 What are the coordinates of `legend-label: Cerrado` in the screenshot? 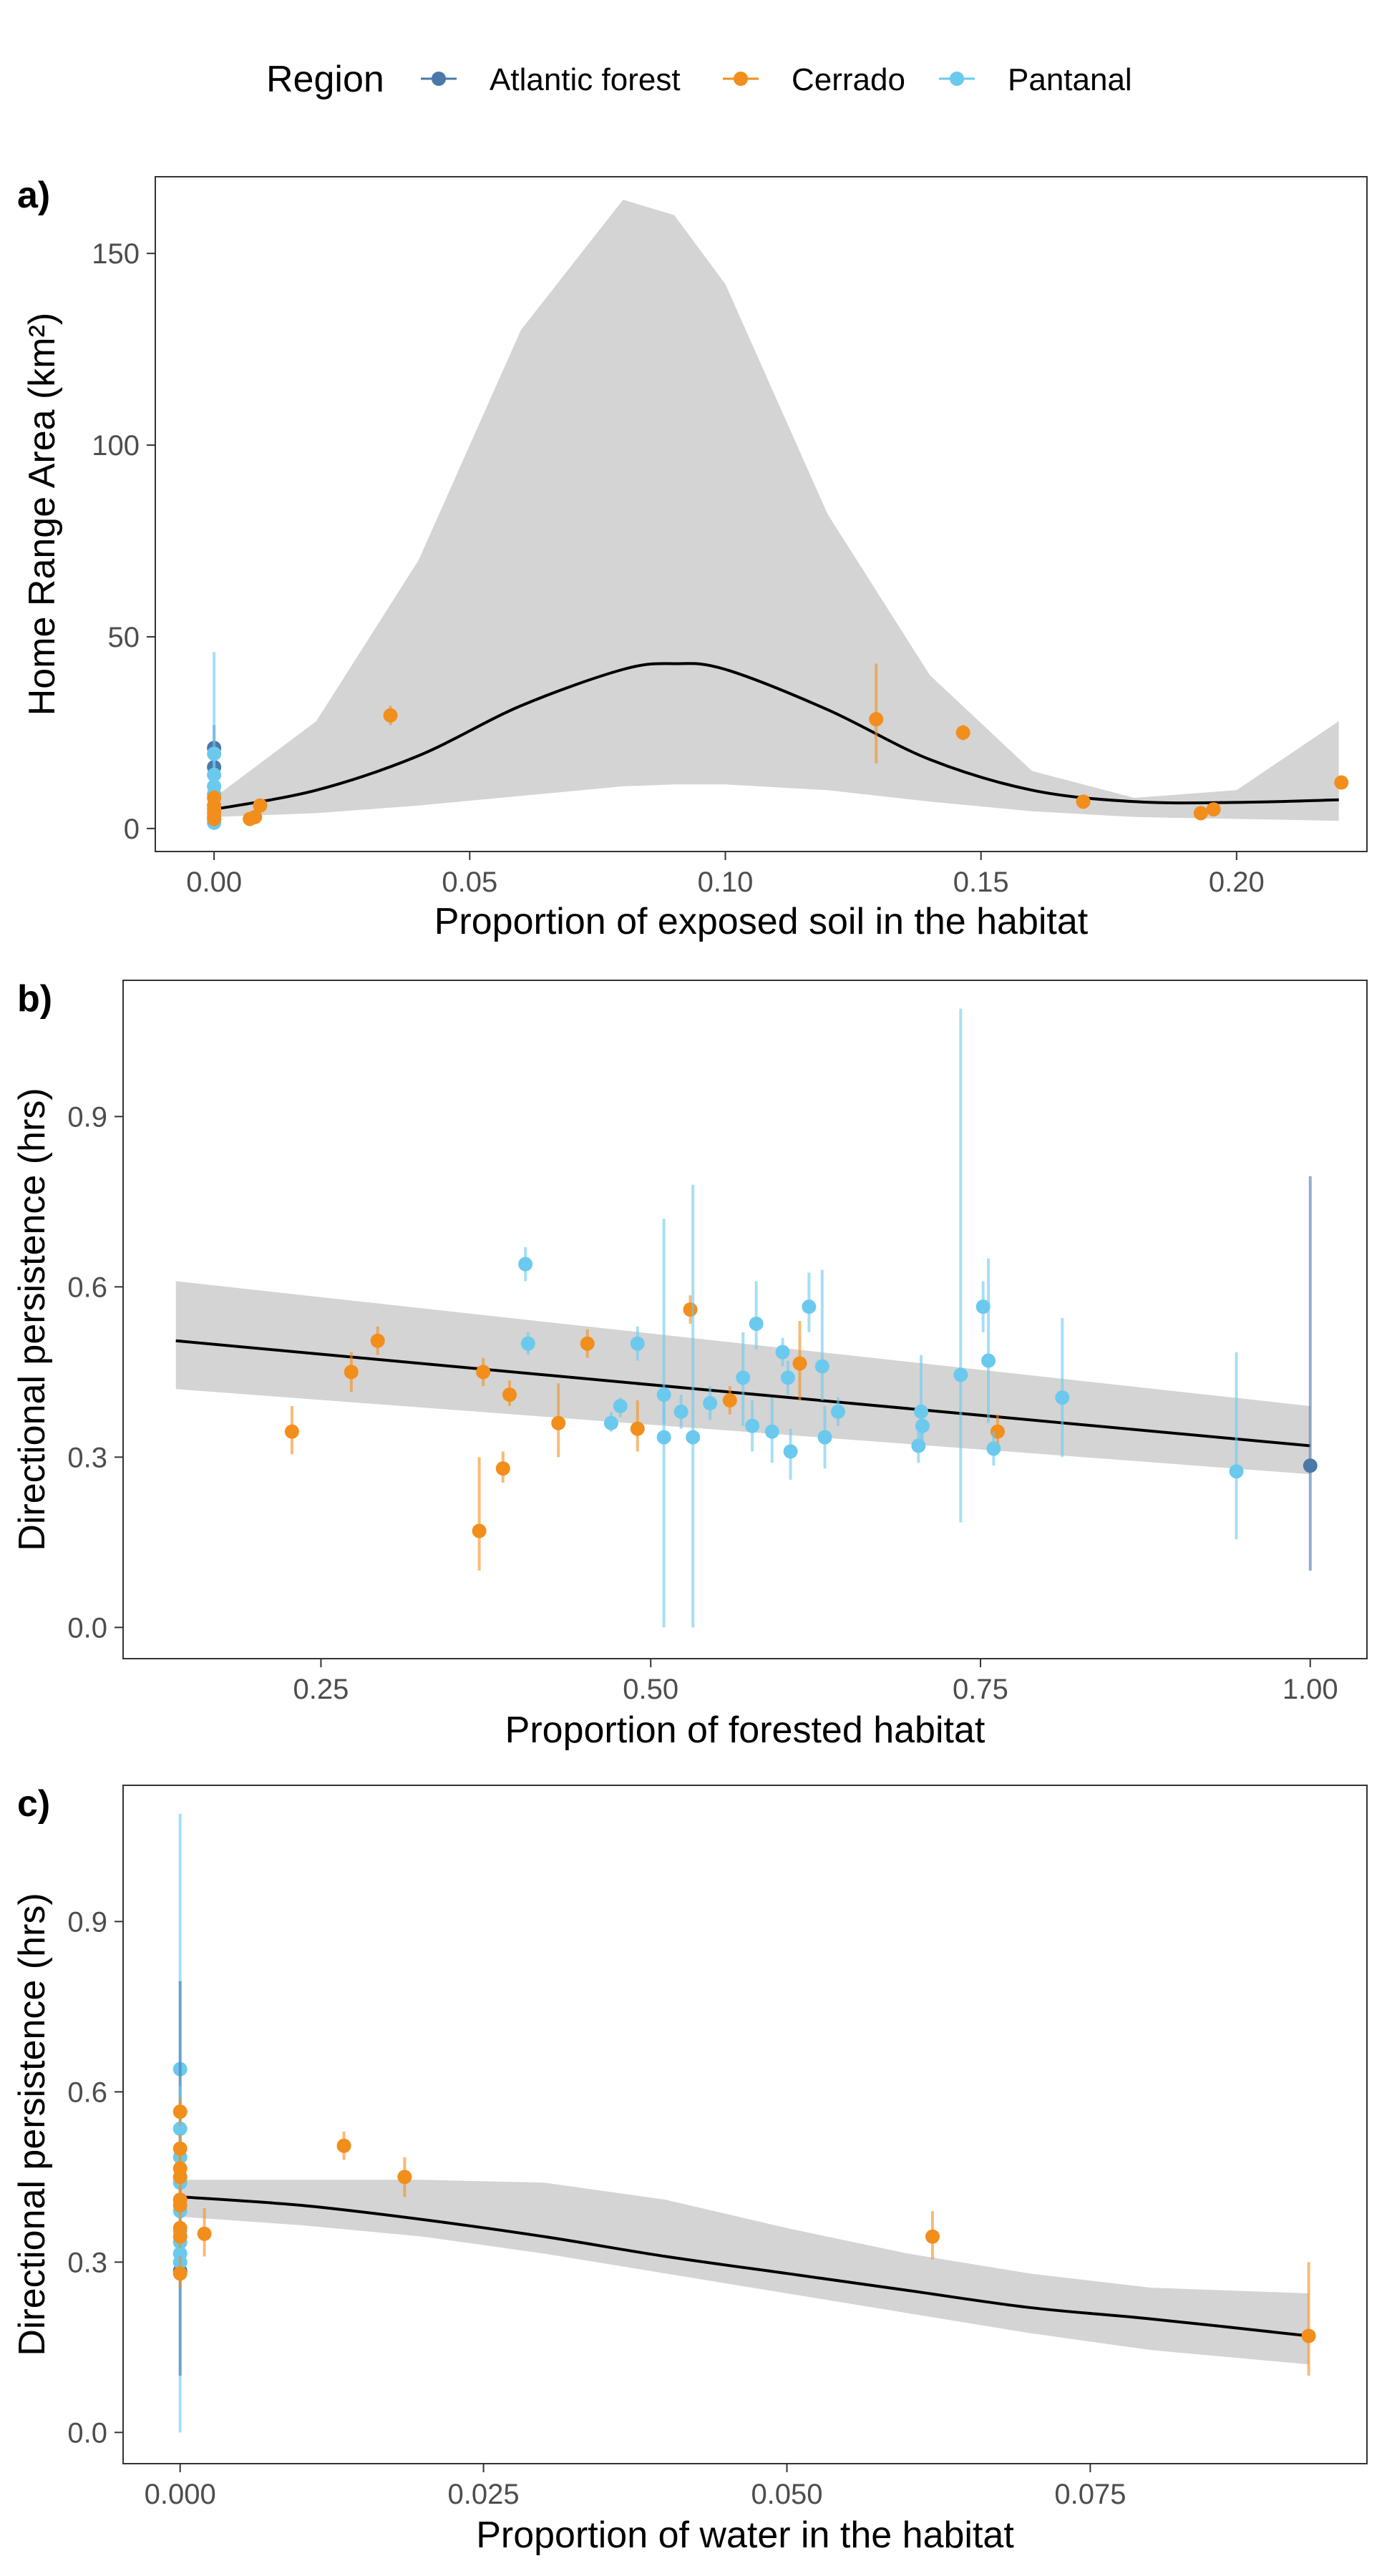 It's located at (848, 79).